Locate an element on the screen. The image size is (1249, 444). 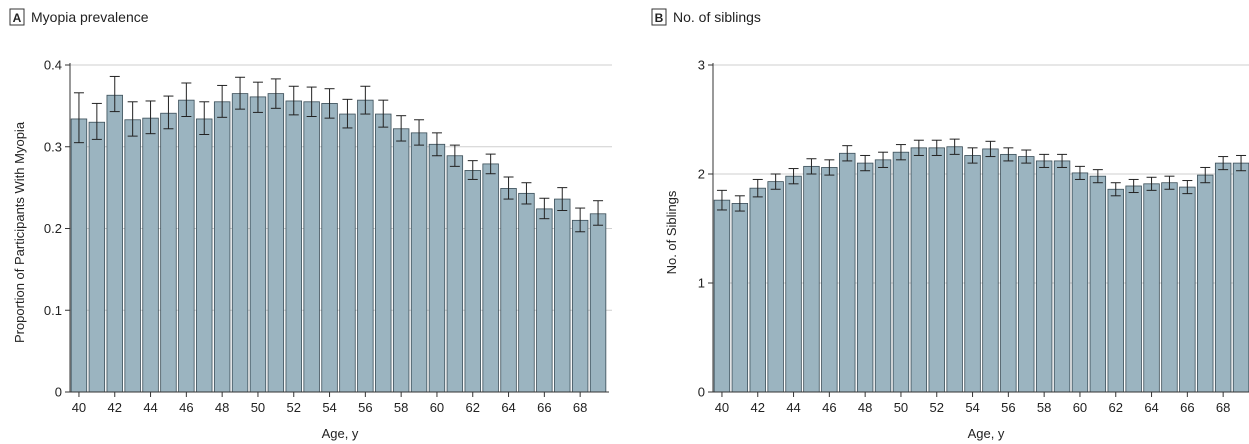
panel-b-title: No. of siblings is located at coordinates (717, 17).